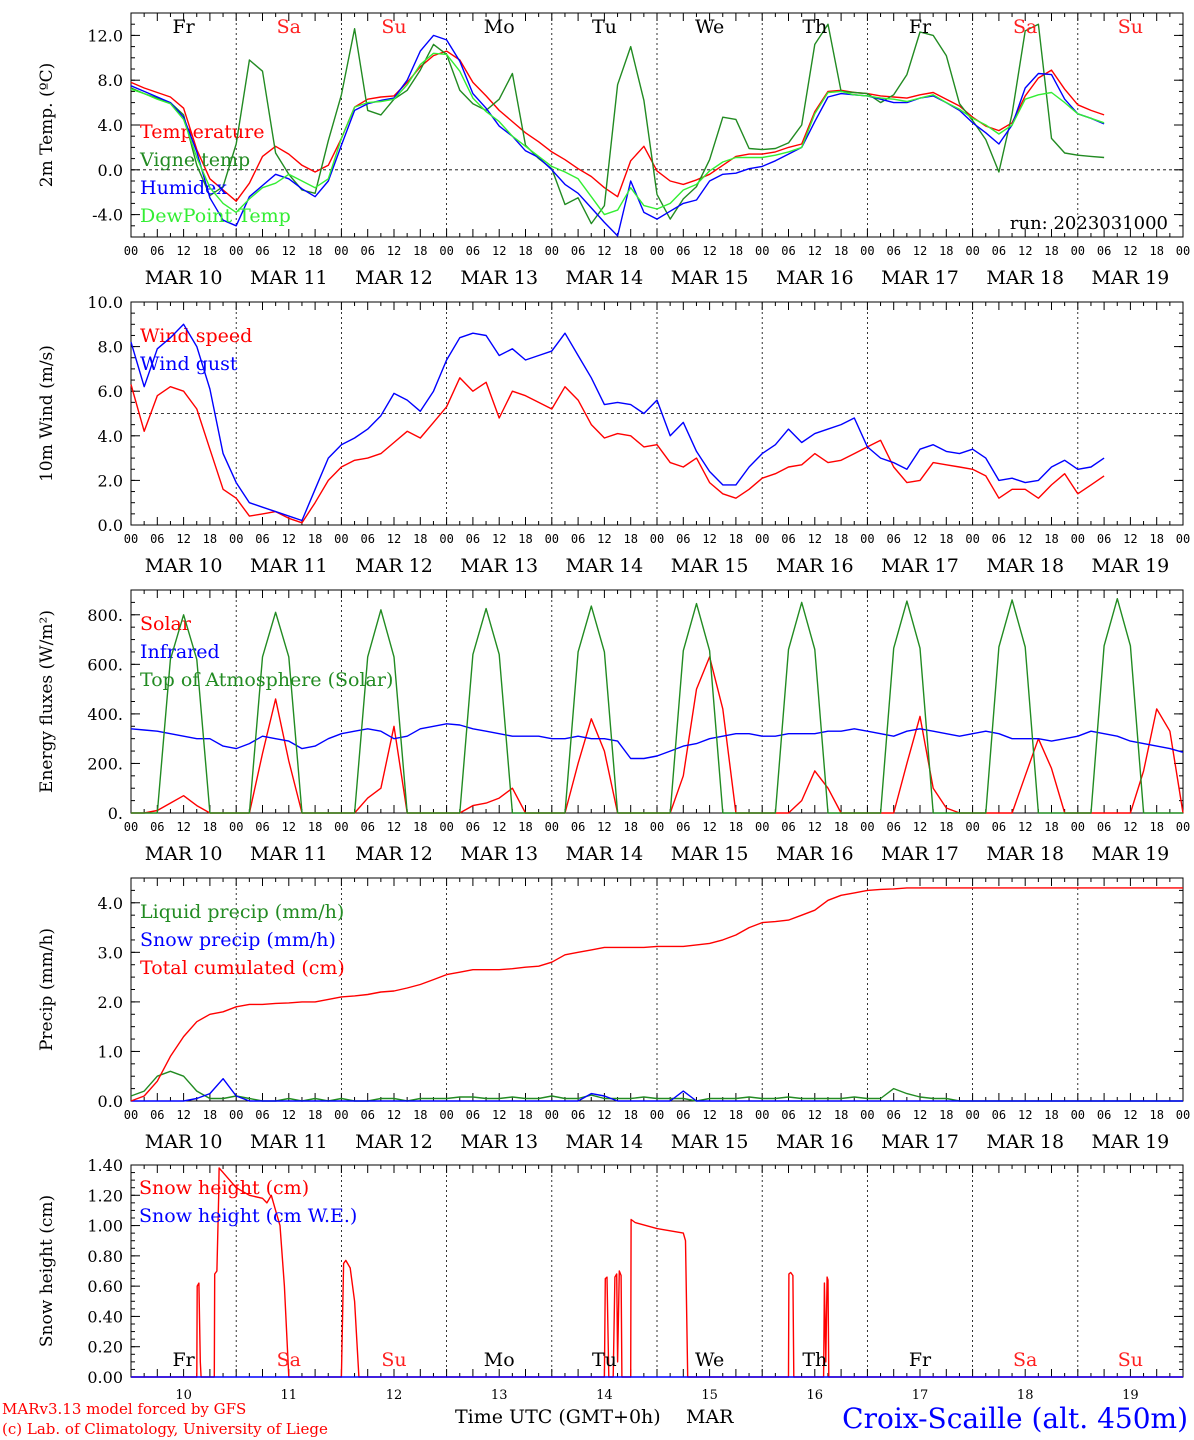  I want to click on time-axis-title: Time UTC (GMT+0h), so click(558, 1417).